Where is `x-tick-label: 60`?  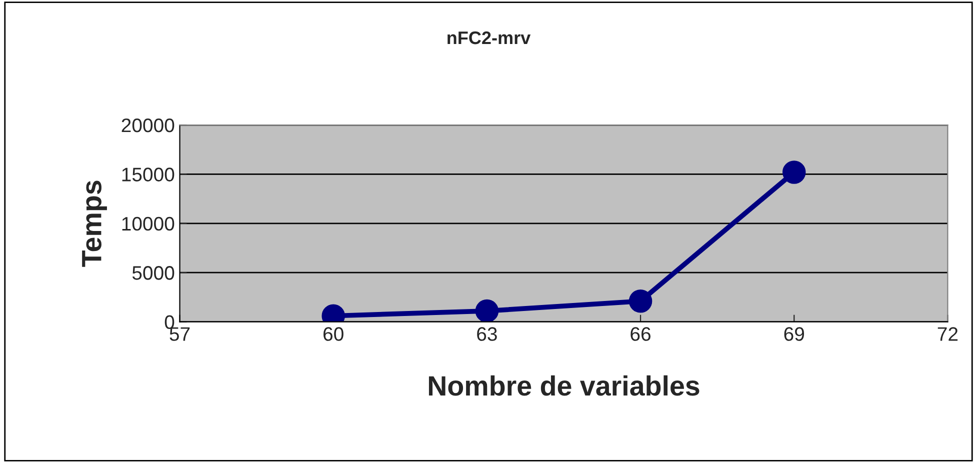
x-tick-label: 60 is located at coordinates (334, 334).